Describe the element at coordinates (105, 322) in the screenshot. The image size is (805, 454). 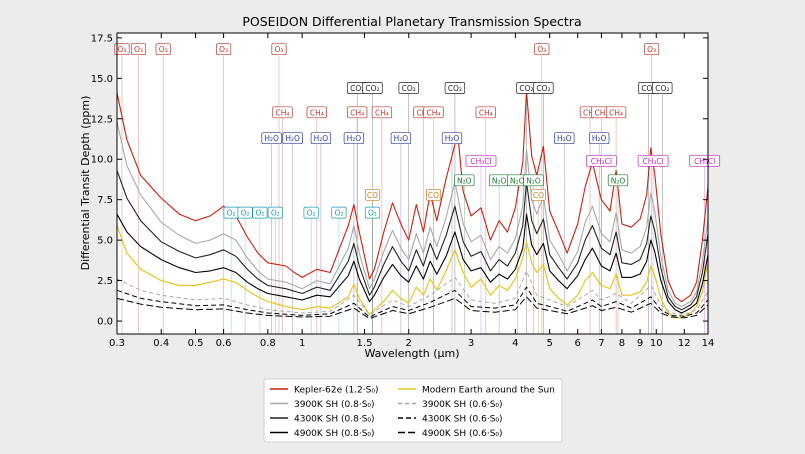
I see `y-tick-label-0: 0.0` at that location.